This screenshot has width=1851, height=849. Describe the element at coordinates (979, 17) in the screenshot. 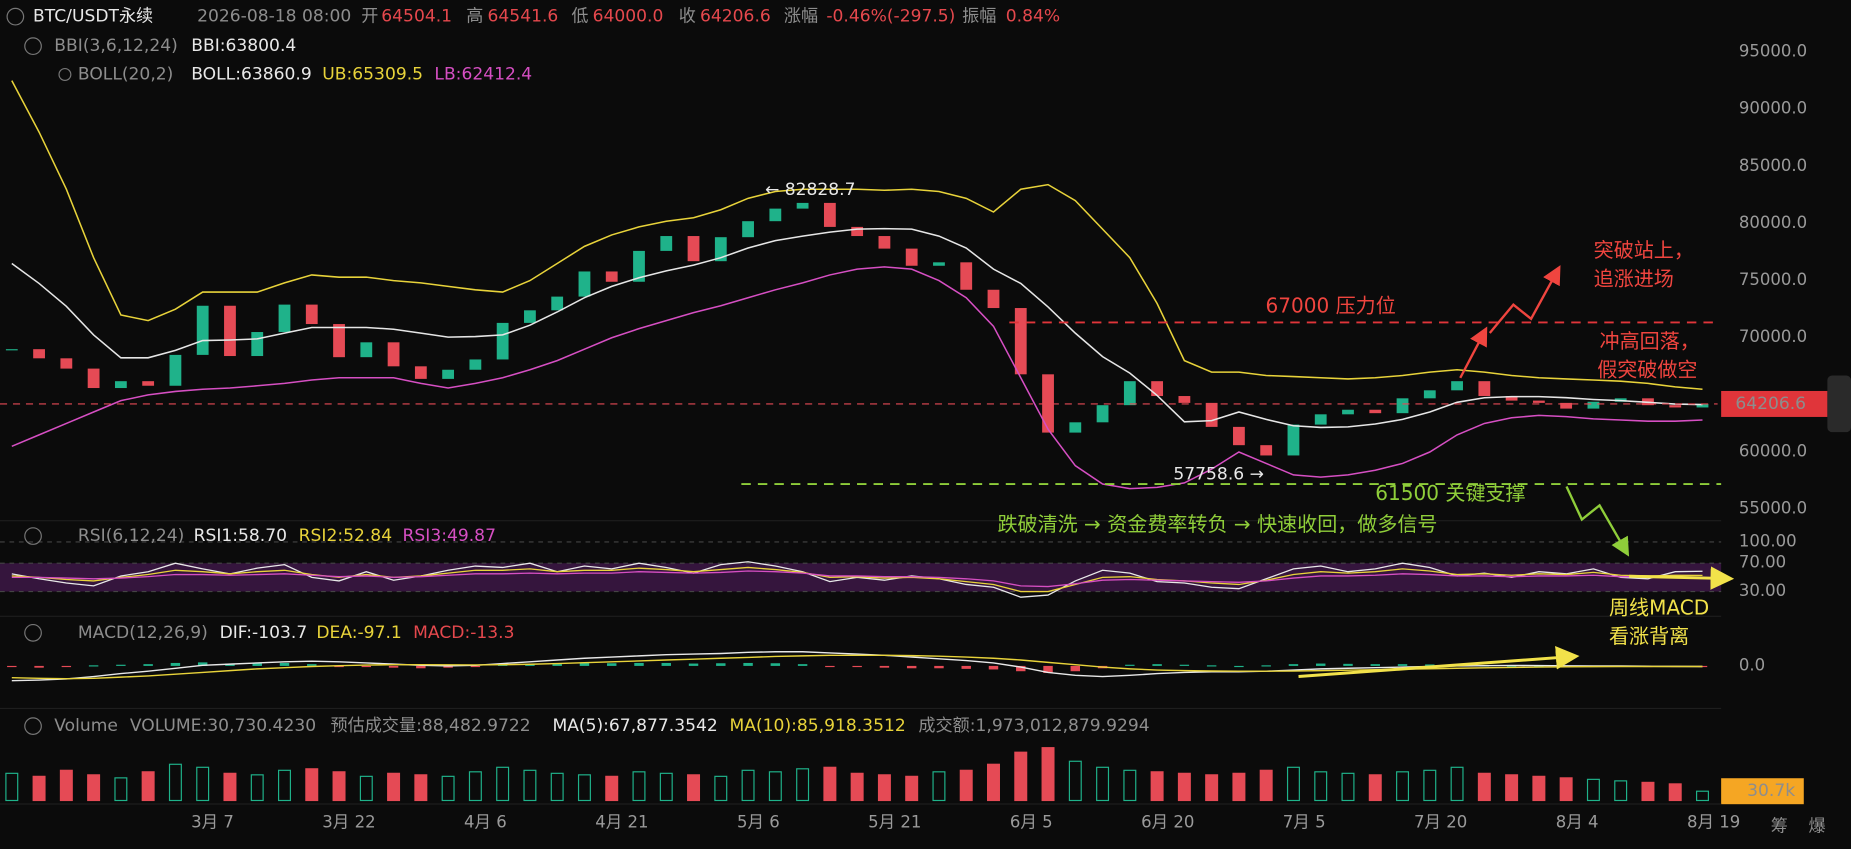

I see `label: 振幅` at that location.